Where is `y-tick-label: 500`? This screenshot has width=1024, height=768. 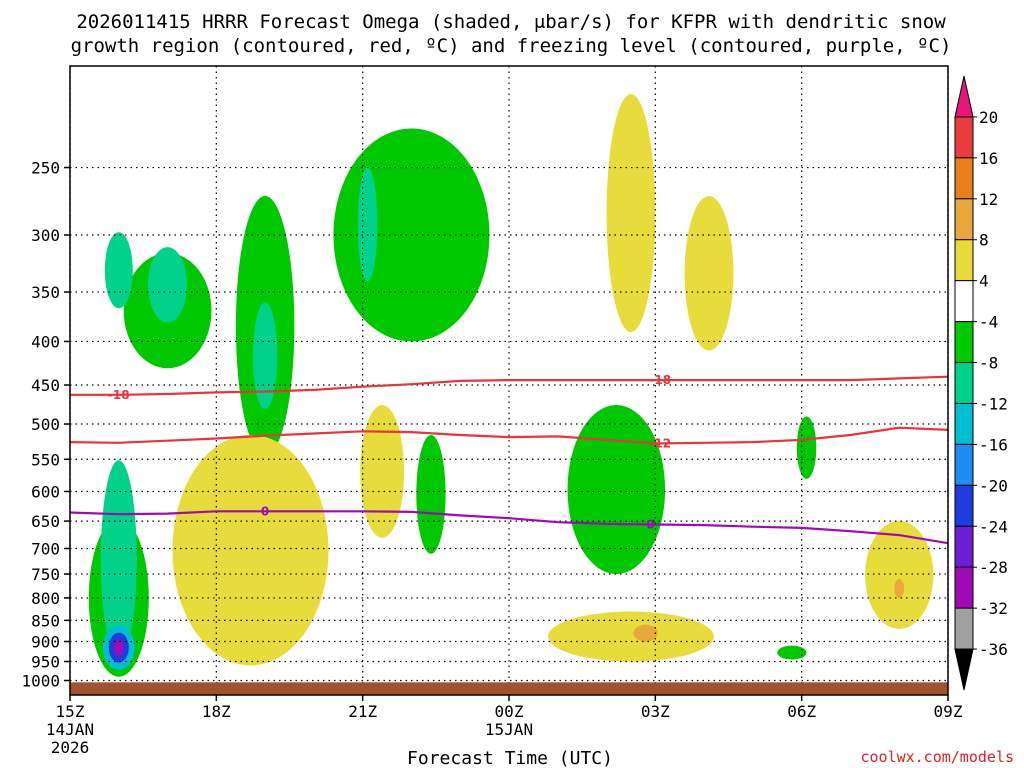 y-tick-label: 500 is located at coordinates (45, 424).